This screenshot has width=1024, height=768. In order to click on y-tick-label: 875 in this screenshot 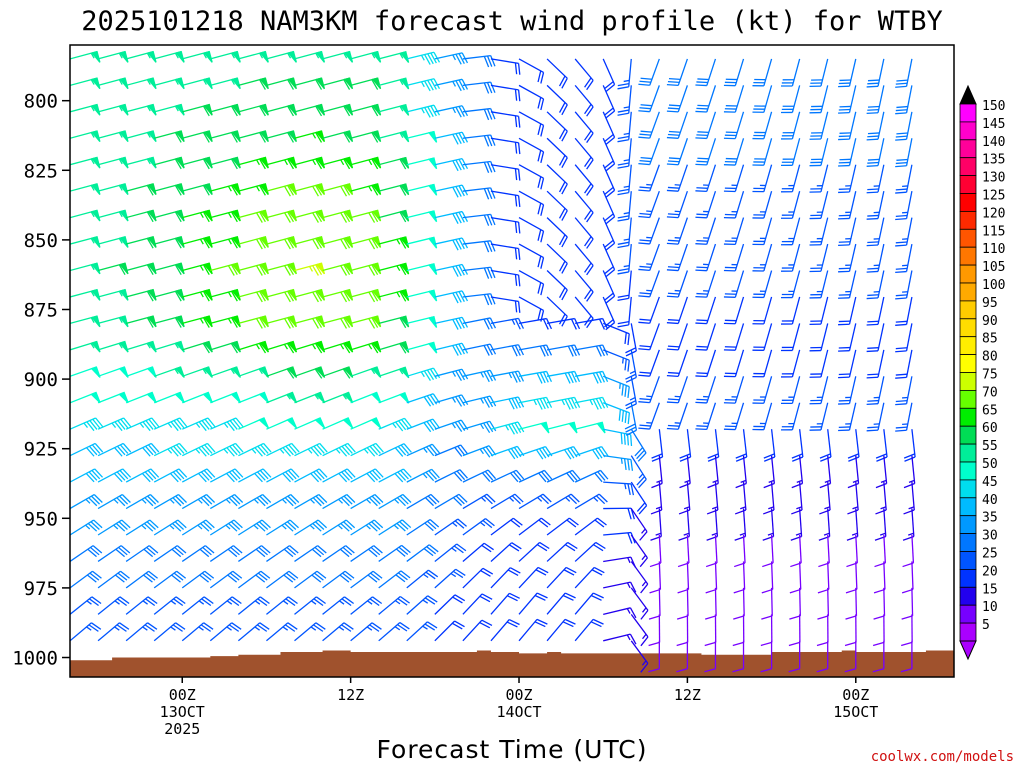, I will do `click(41, 310)`.